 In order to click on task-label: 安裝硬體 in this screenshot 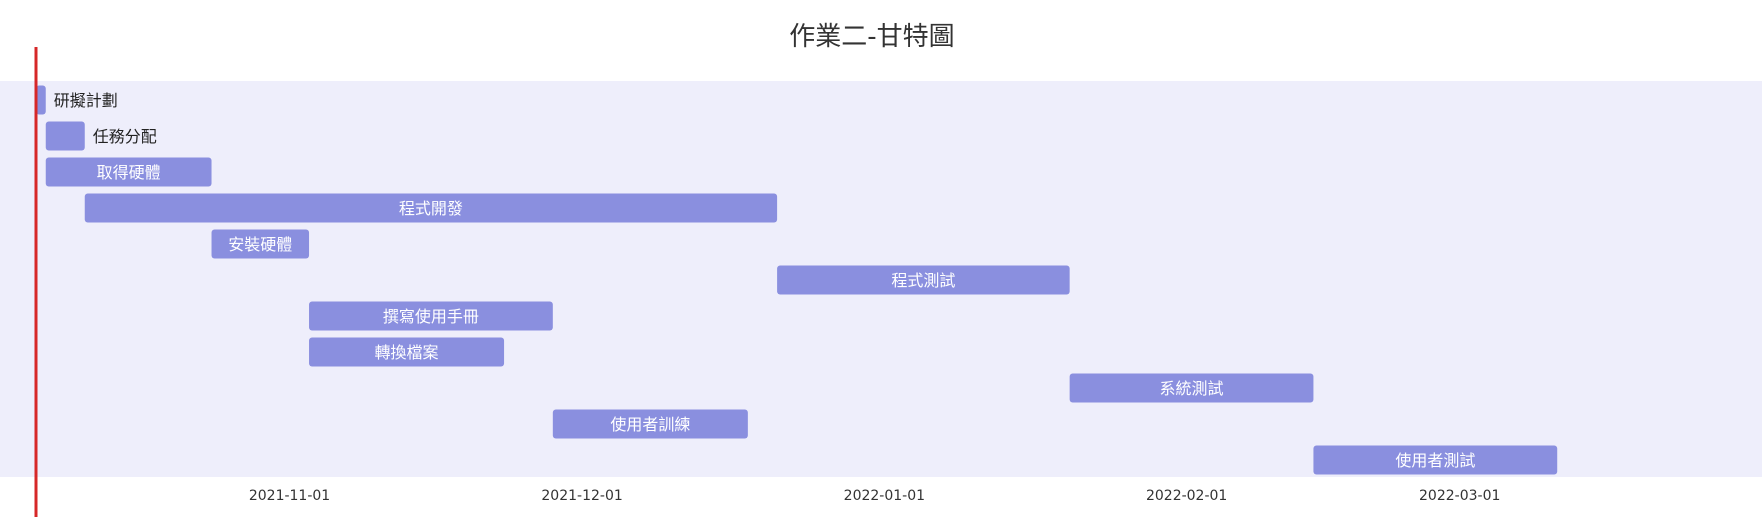, I will do `click(260, 244)`.